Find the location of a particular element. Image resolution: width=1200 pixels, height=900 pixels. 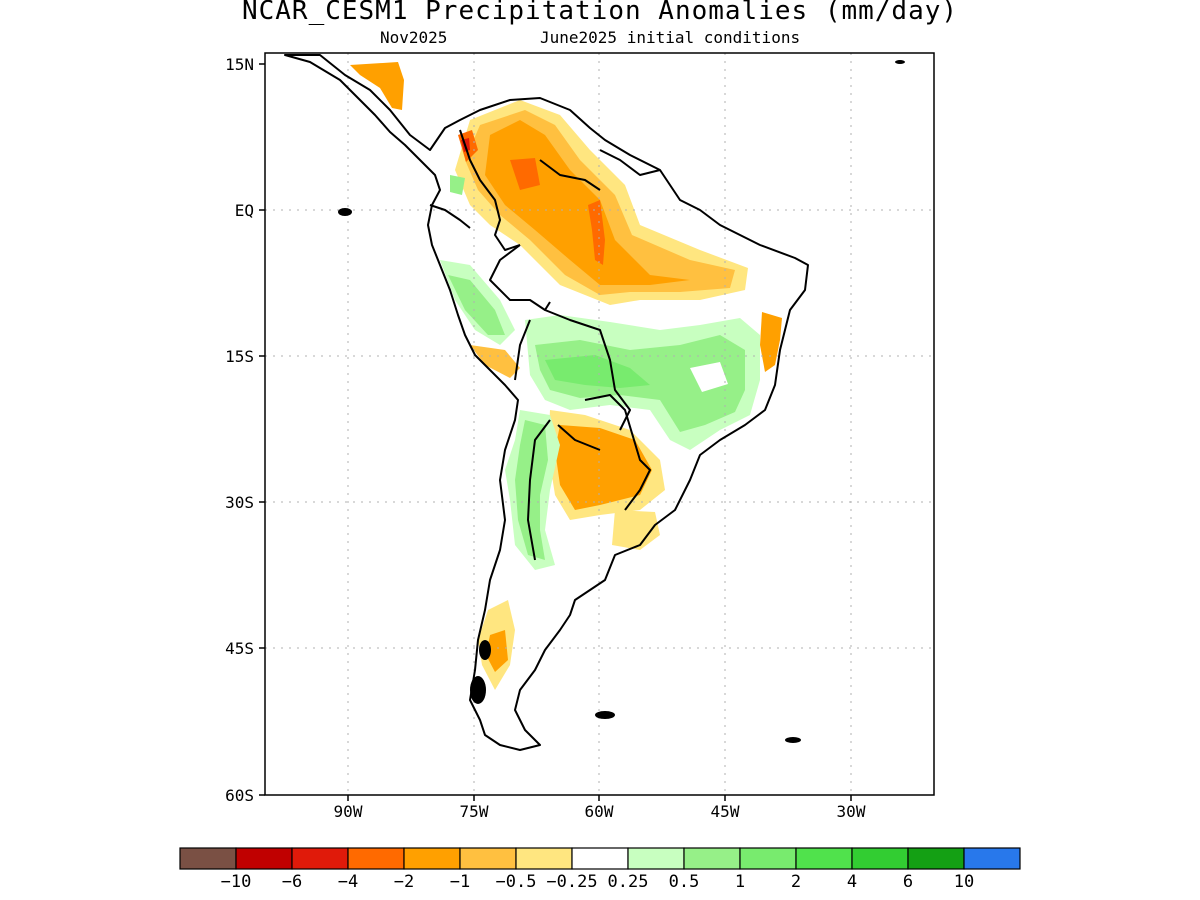

initial-conditions-label: June2025 initial conditions is located at coordinates (670, 37).